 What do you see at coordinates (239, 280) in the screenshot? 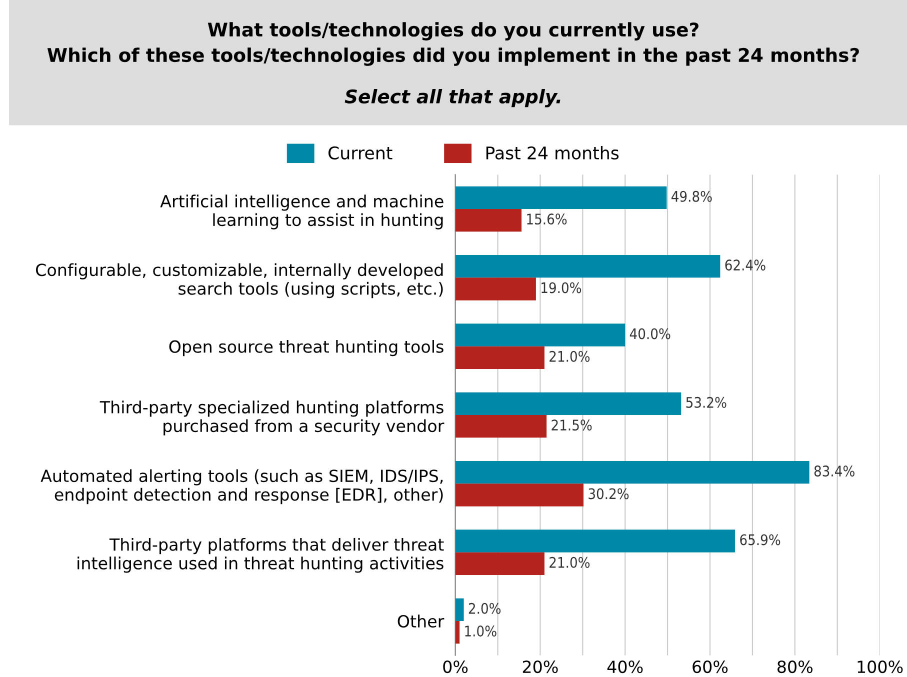
I see `y-tick-label: Configurable, customizable, internally developed search tools (using scripts, etc.)` at bounding box center [239, 280].